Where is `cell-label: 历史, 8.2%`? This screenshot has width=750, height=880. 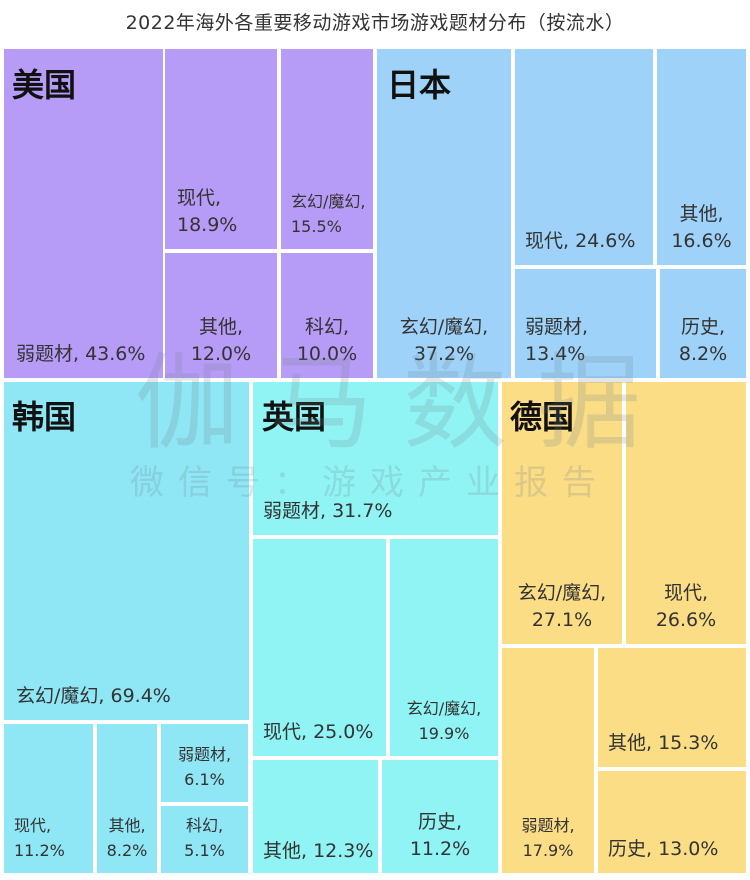
cell-label: 历史, 8.2% is located at coordinates (703, 341).